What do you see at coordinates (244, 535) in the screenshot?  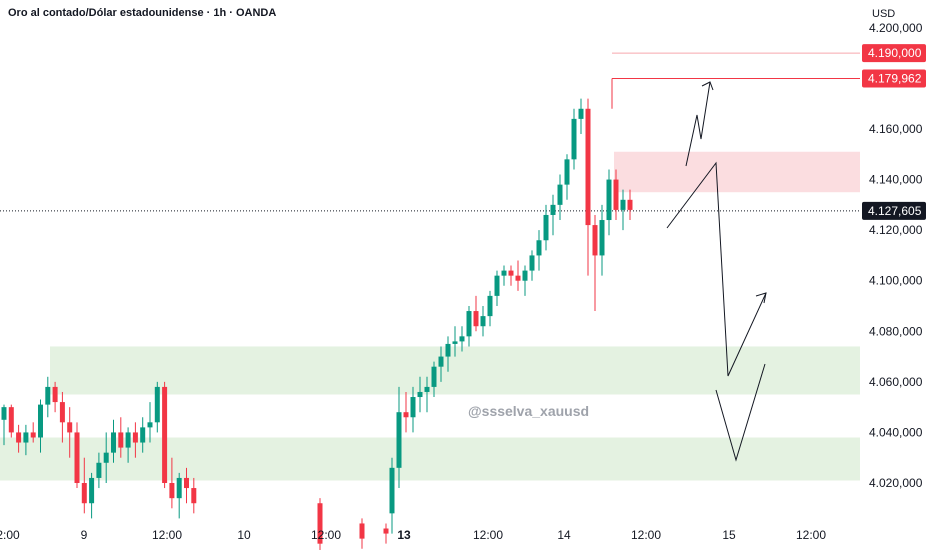 I see `x-tick-label: 10` at bounding box center [244, 535].